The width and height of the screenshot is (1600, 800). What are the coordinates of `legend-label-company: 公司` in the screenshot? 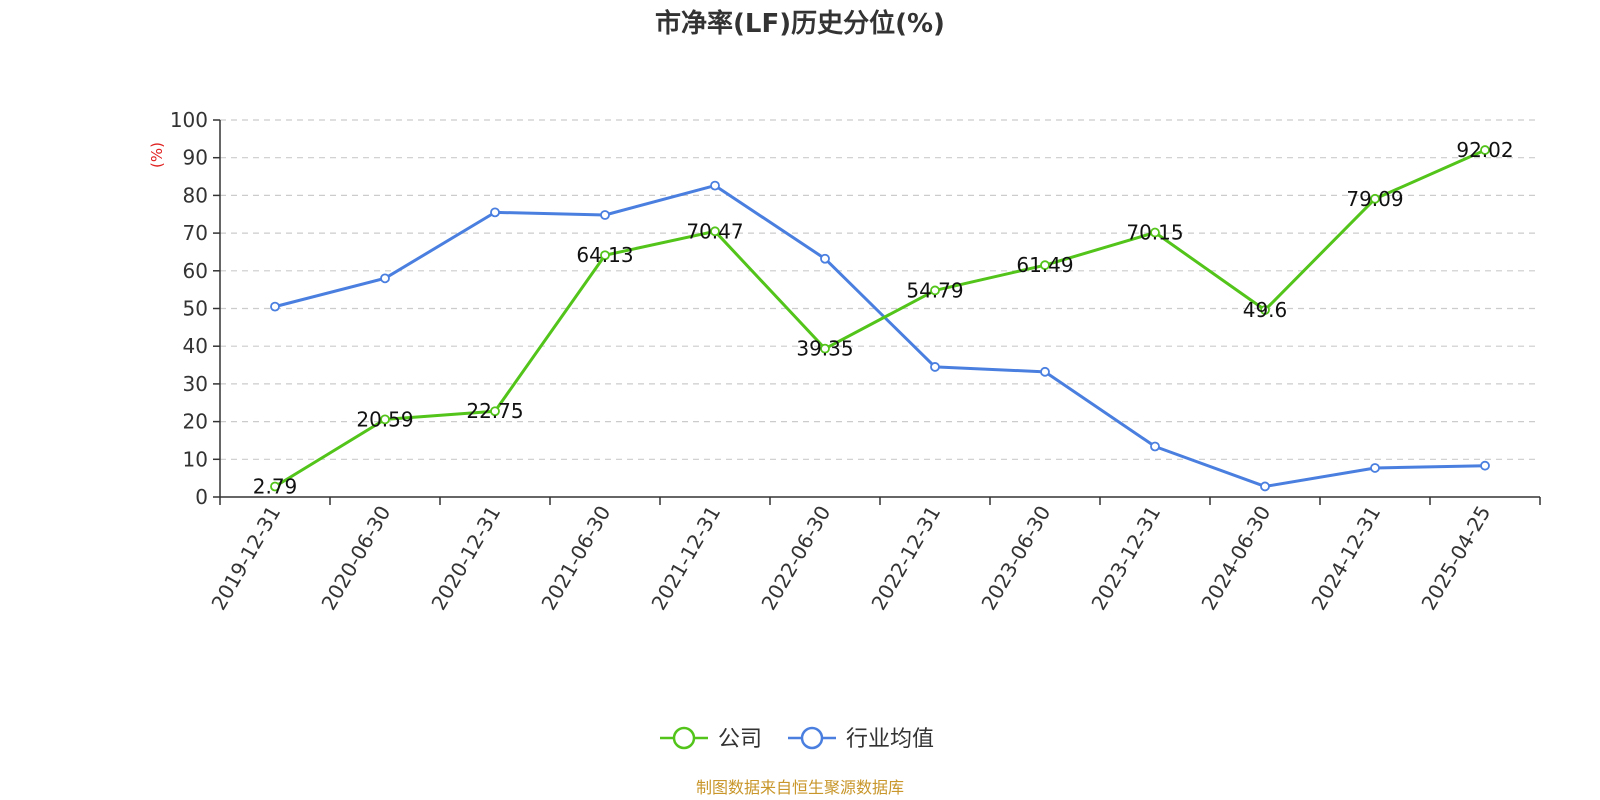 It's located at (740, 739).